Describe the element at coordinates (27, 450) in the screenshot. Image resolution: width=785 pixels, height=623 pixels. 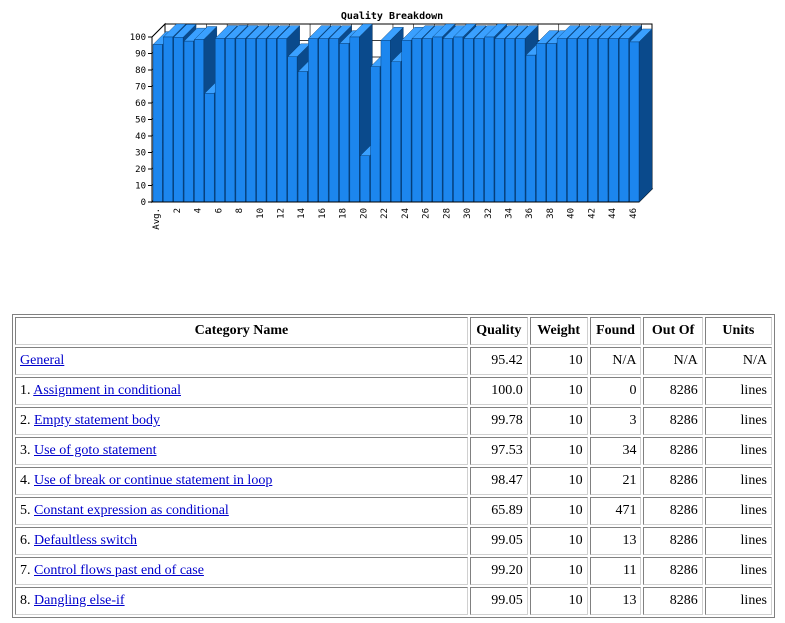
I see `category-number: 3.` at that location.